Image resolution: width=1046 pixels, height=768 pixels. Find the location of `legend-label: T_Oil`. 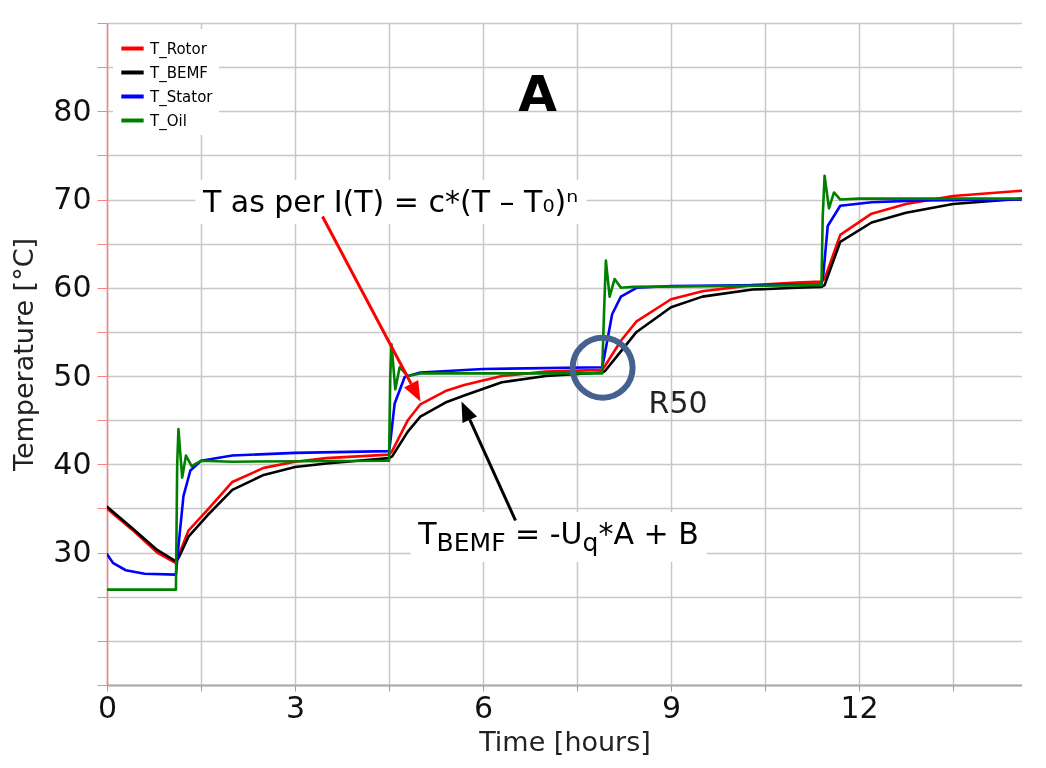

legend-label: T_Oil is located at coordinates (168, 121).